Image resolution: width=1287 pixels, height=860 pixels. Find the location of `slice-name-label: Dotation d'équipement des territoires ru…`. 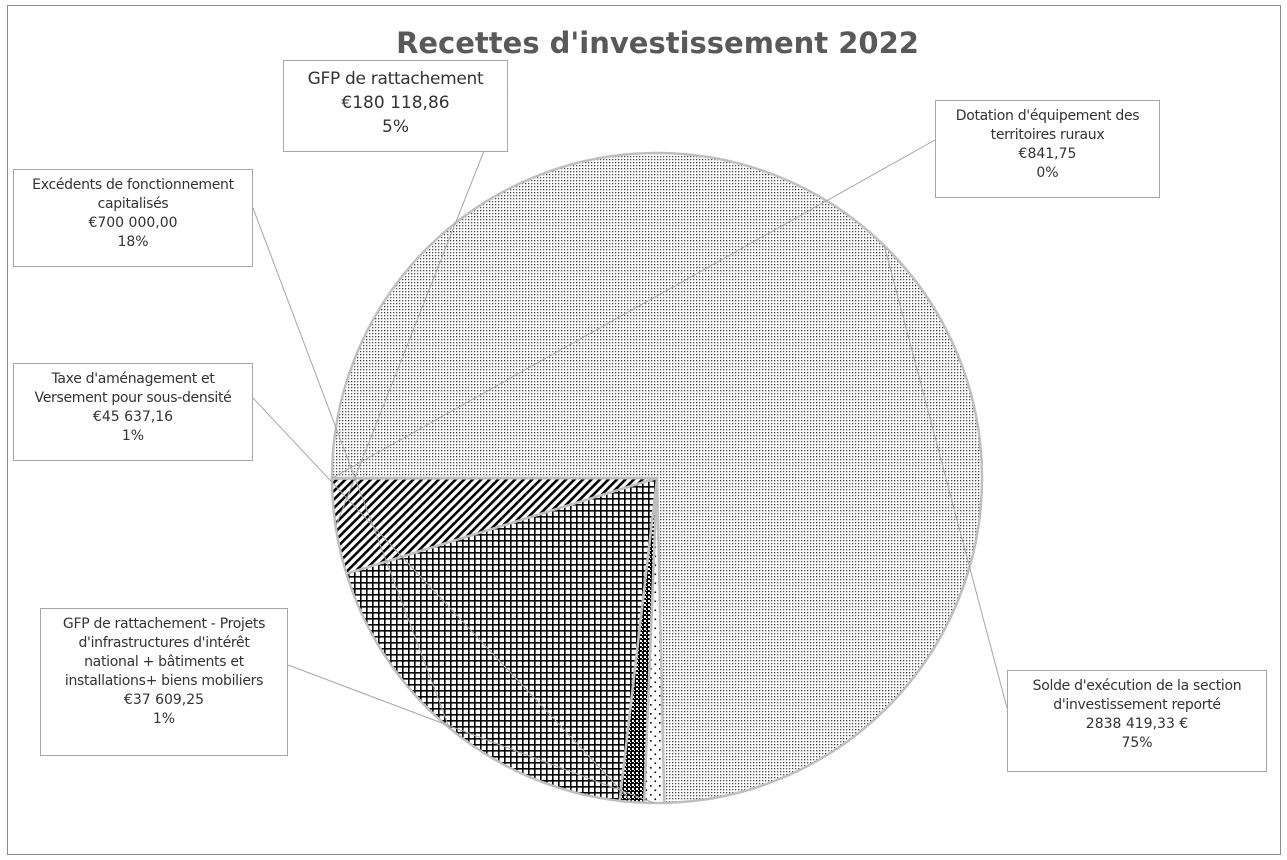

slice-name-label: Dotation d'équipement des territoires ru… is located at coordinates (1047, 125).